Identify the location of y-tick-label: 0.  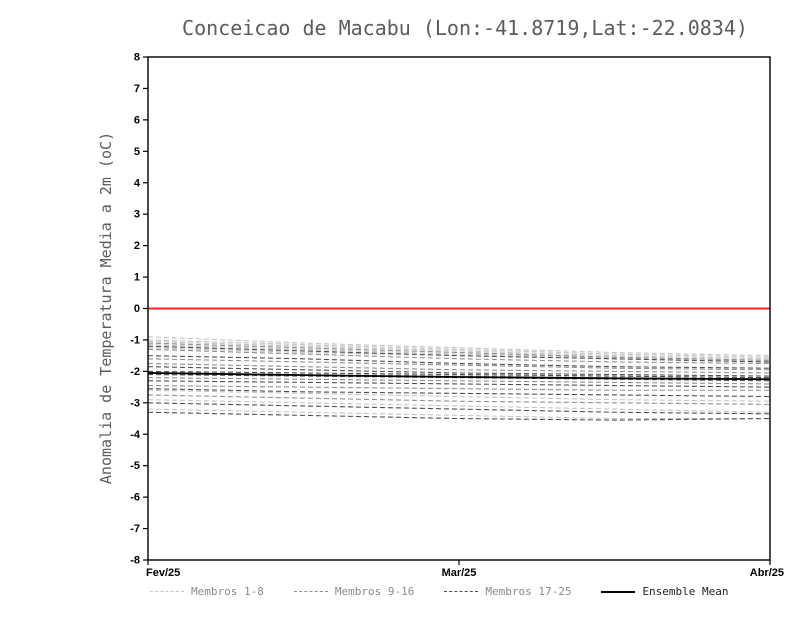
(137, 309).